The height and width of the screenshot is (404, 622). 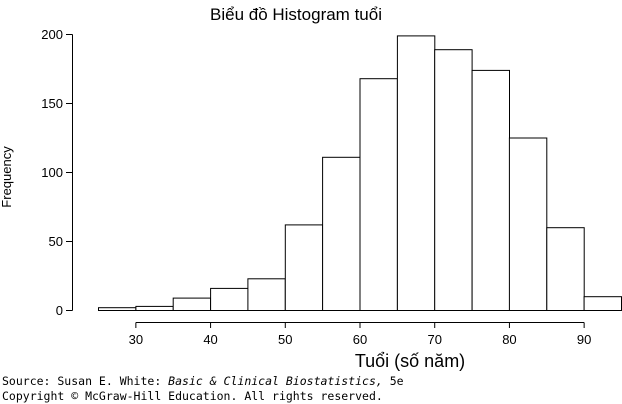 What do you see at coordinates (210, 339) in the screenshot?
I see `x-tick-label: 40` at bounding box center [210, 339].